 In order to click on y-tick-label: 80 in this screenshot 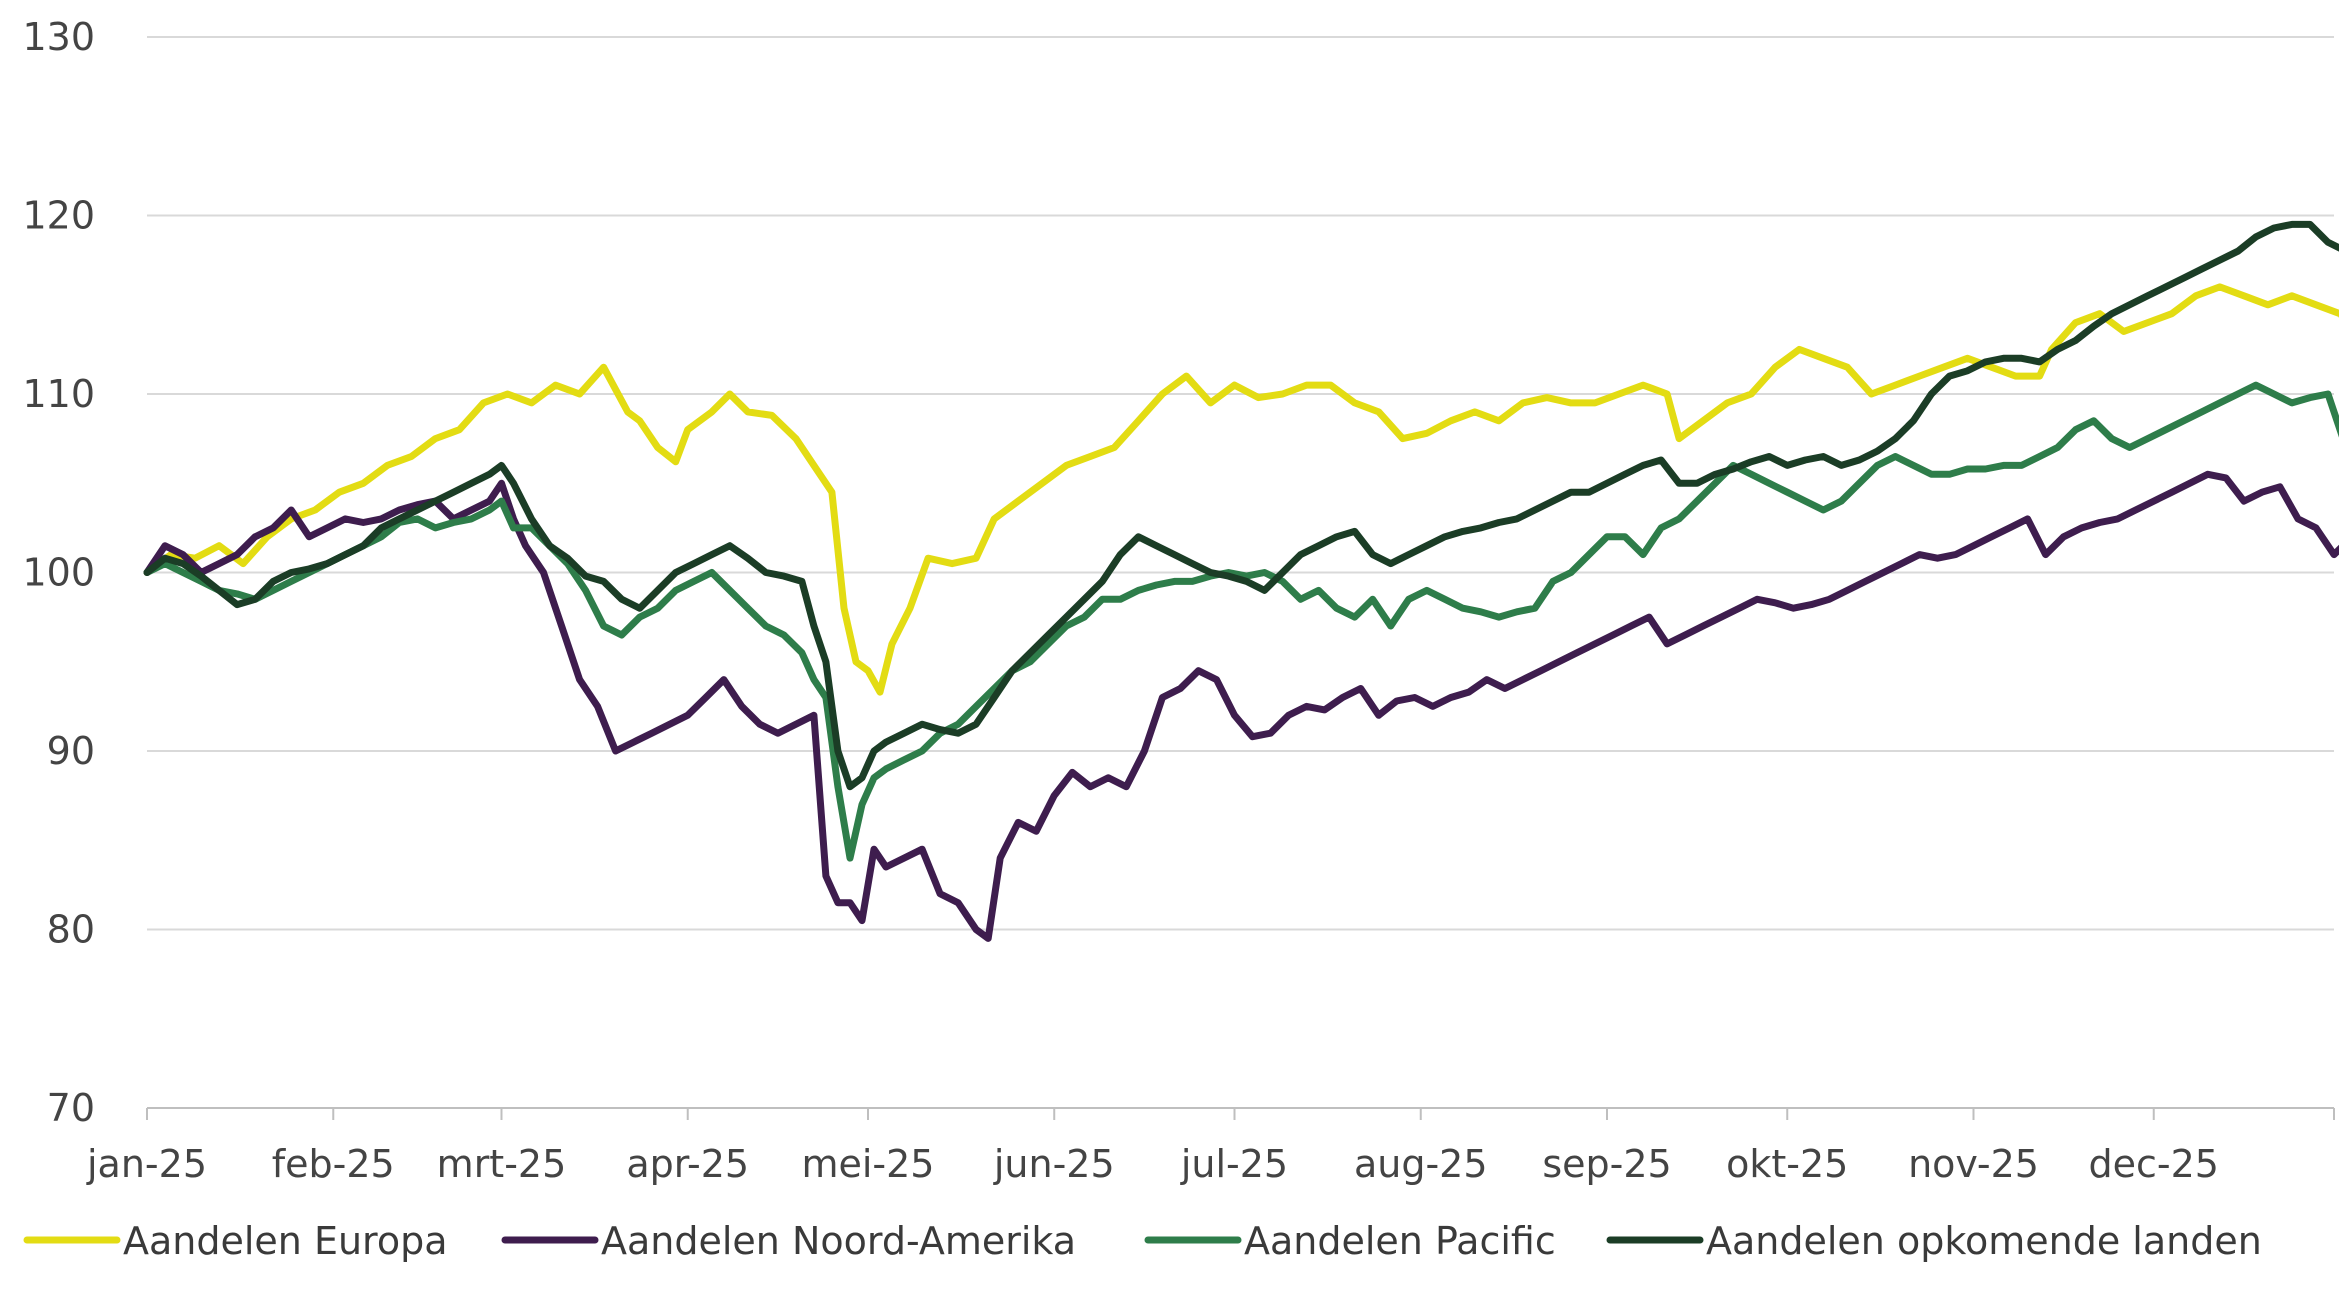, I will do `click(71, 930)`.